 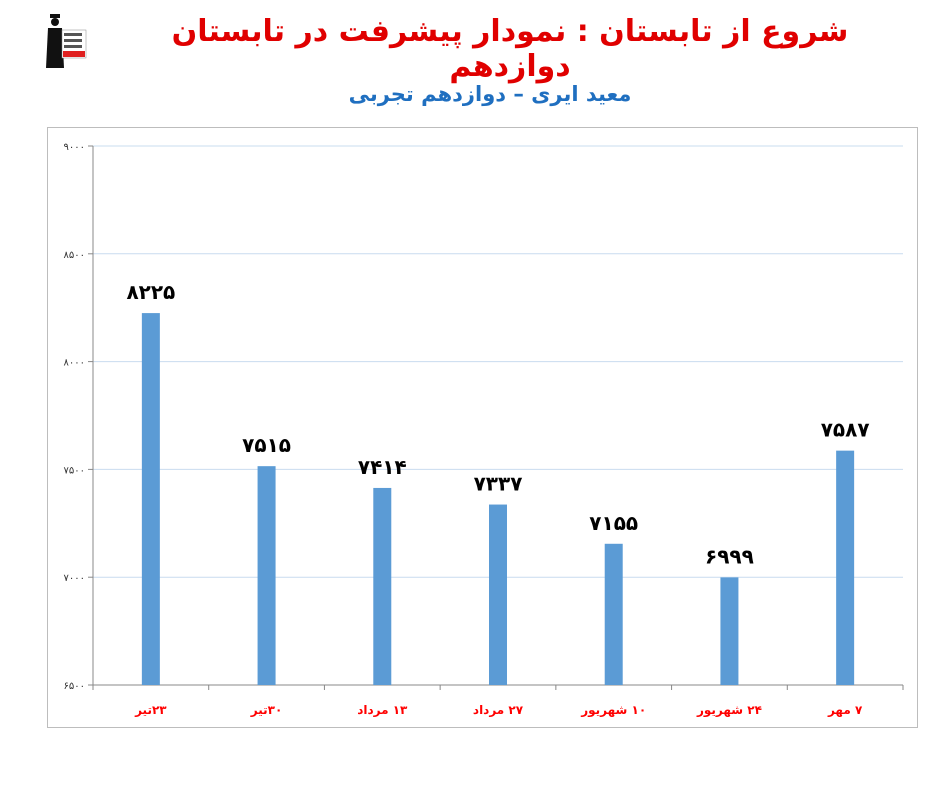 What do you see at coordinates (498, 710) in the screenshot?
I see `x-tick-label: ۲۷ مرداد` at bounding box center [498, 710].